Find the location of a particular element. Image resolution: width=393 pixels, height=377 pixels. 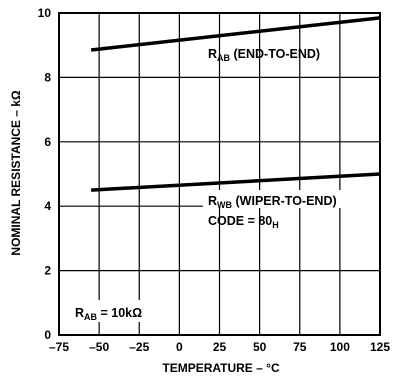

series-line-ab is located at coordinates (235, 34).